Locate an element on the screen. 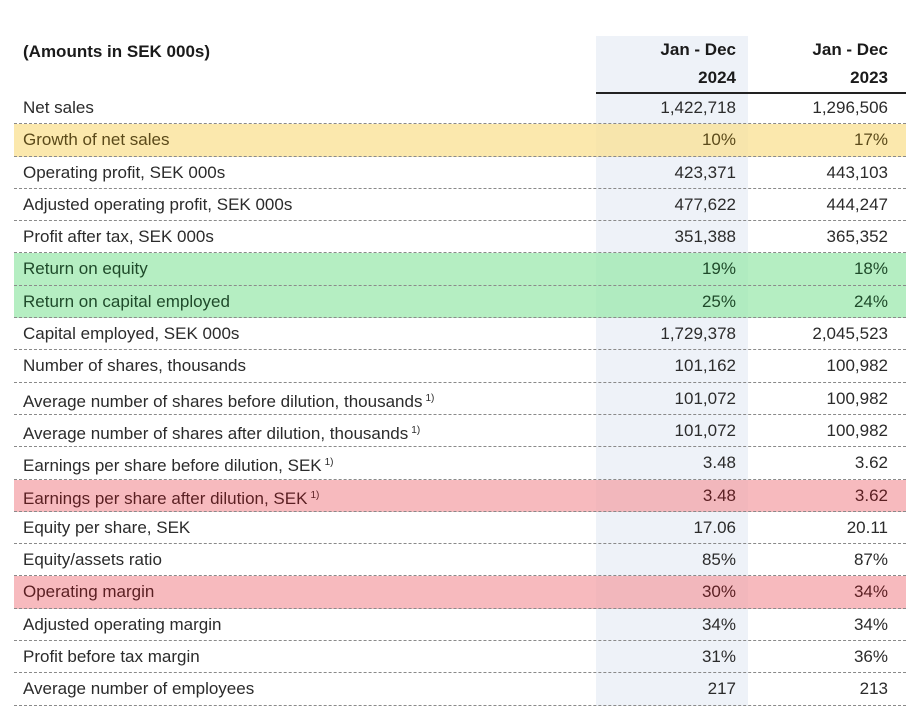  row-label-text: Equity/assets ratio is located at coordinates (92, 560).